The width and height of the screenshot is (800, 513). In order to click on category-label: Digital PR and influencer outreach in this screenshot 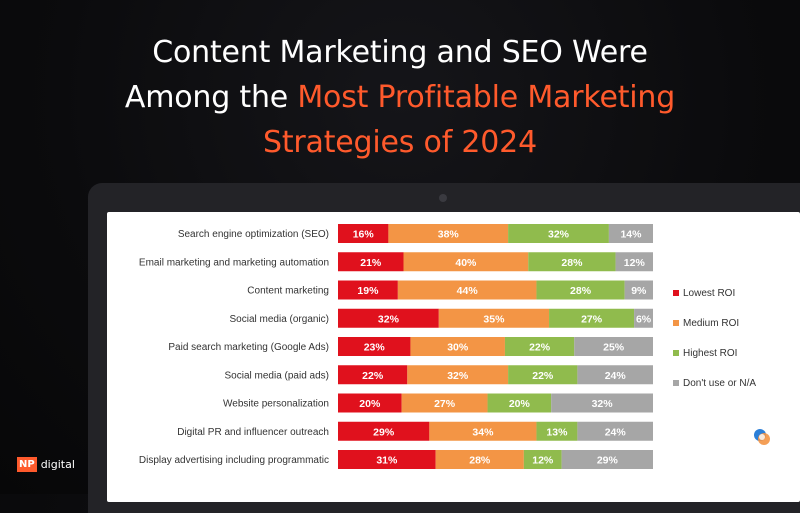, I will do `click(253, 432)`.